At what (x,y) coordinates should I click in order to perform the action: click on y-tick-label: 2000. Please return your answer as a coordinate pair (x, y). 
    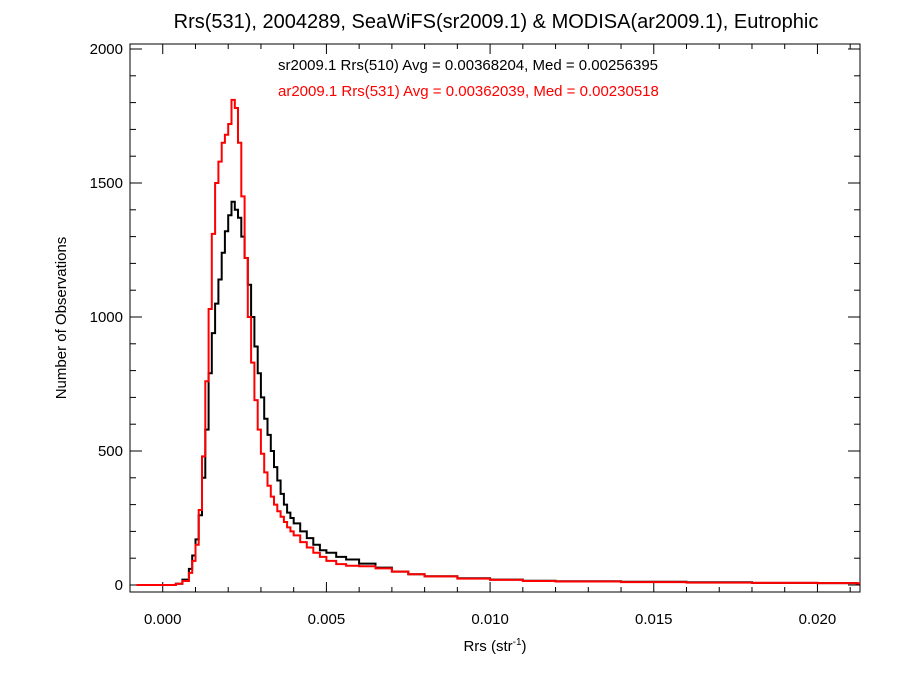
    Looking at the image, I should click on (106, 49).